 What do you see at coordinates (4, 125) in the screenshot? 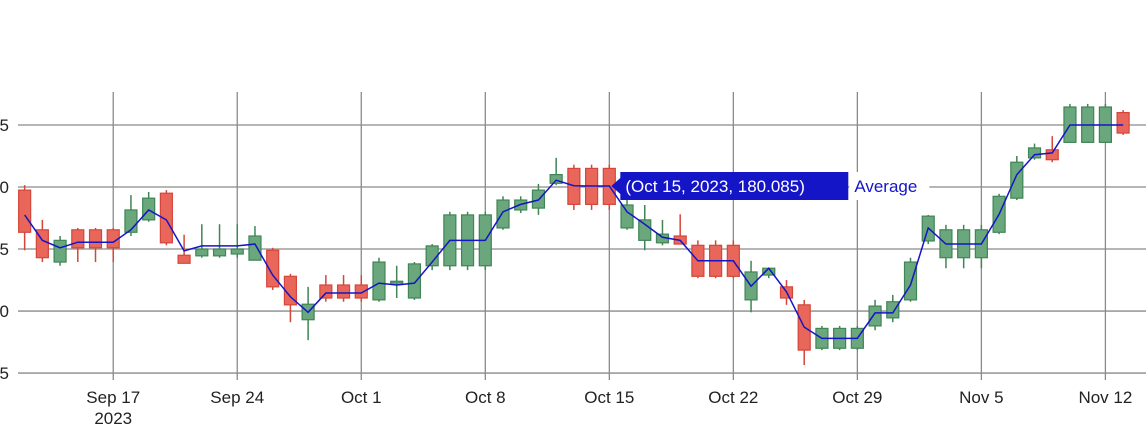
I see `y-tick-label: 185` at bounding box center [4, 125].